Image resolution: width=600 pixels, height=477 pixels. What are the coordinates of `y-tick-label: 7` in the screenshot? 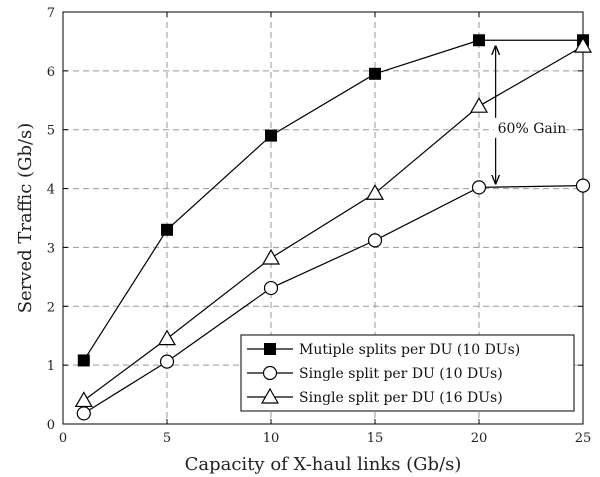 It's located at (51, 13).